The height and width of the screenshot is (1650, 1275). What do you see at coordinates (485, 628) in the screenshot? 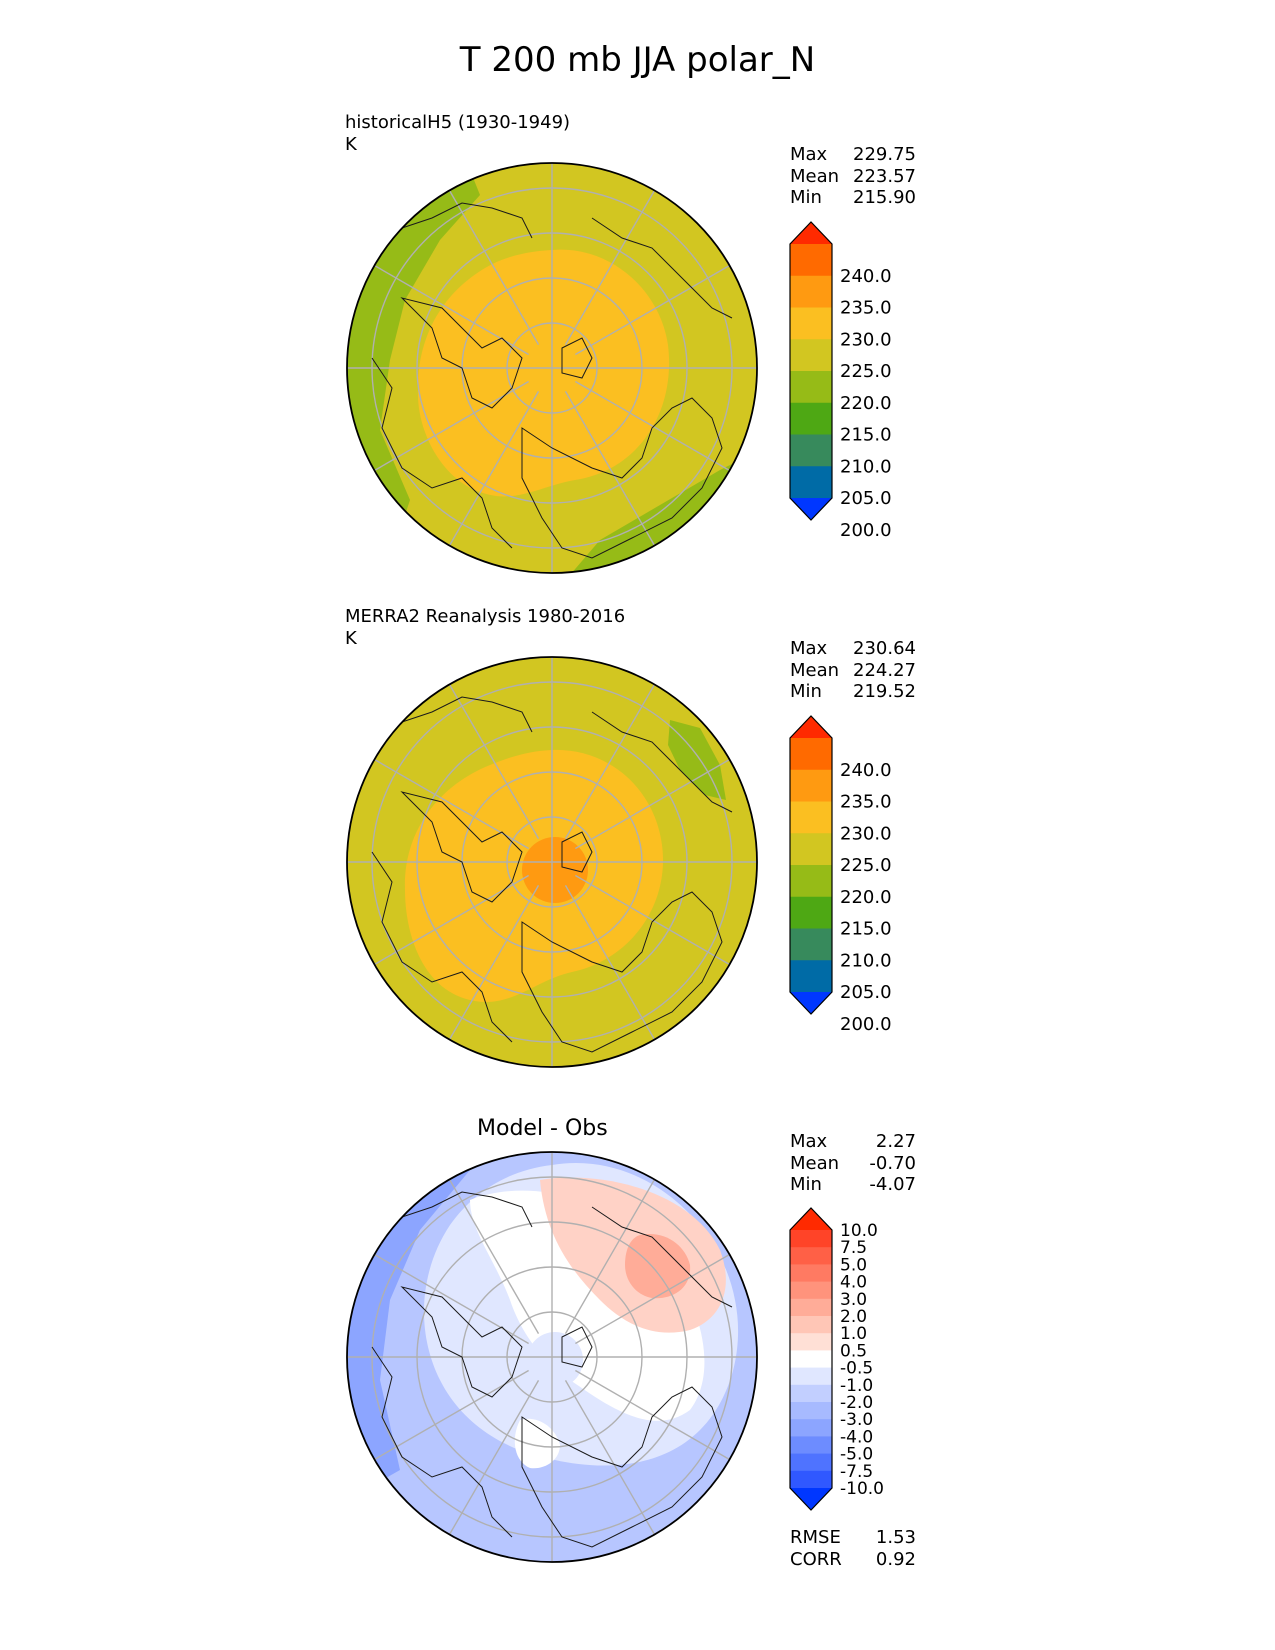
I see `panel-2-label: MERRA2 Reanalysis 1980-2016 K` at bounding box center [485, 628].